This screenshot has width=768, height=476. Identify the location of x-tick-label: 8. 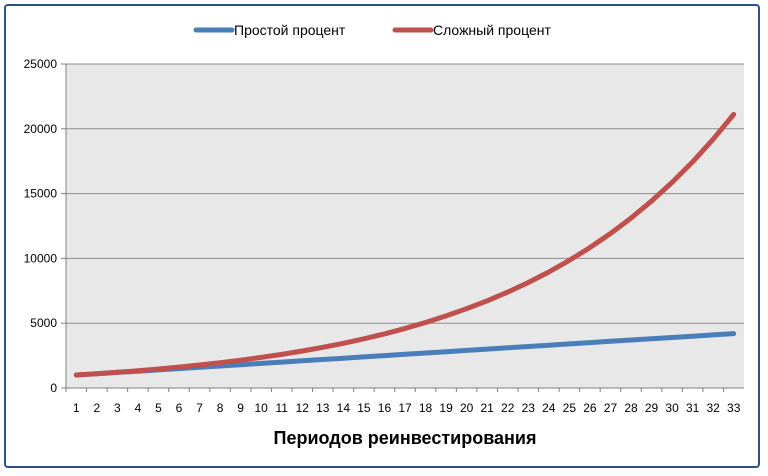
(220, 408).